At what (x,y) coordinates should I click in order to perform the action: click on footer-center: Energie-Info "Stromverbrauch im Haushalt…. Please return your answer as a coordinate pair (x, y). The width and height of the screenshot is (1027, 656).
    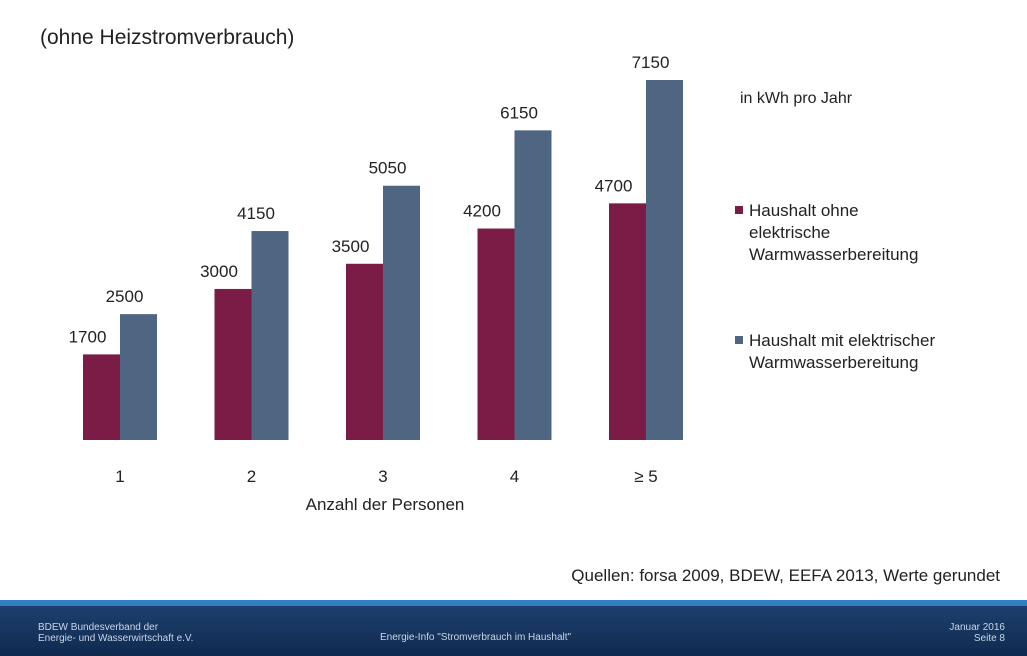
    Looking at the image, I should click on (476, 637).